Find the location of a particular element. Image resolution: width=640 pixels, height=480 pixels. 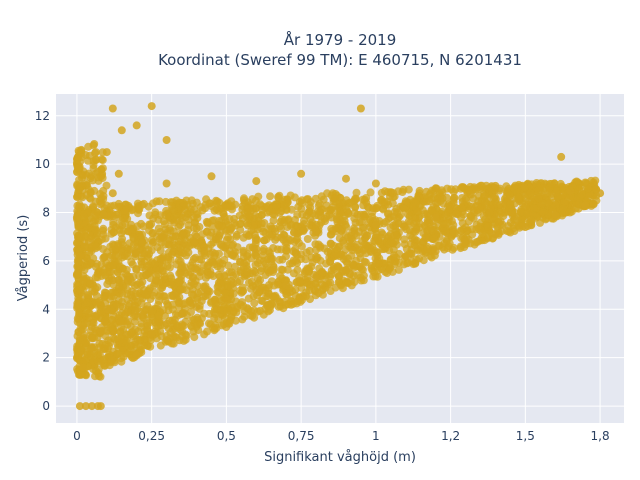

x-tick-label: 0 is located at coordinates (77, 436).